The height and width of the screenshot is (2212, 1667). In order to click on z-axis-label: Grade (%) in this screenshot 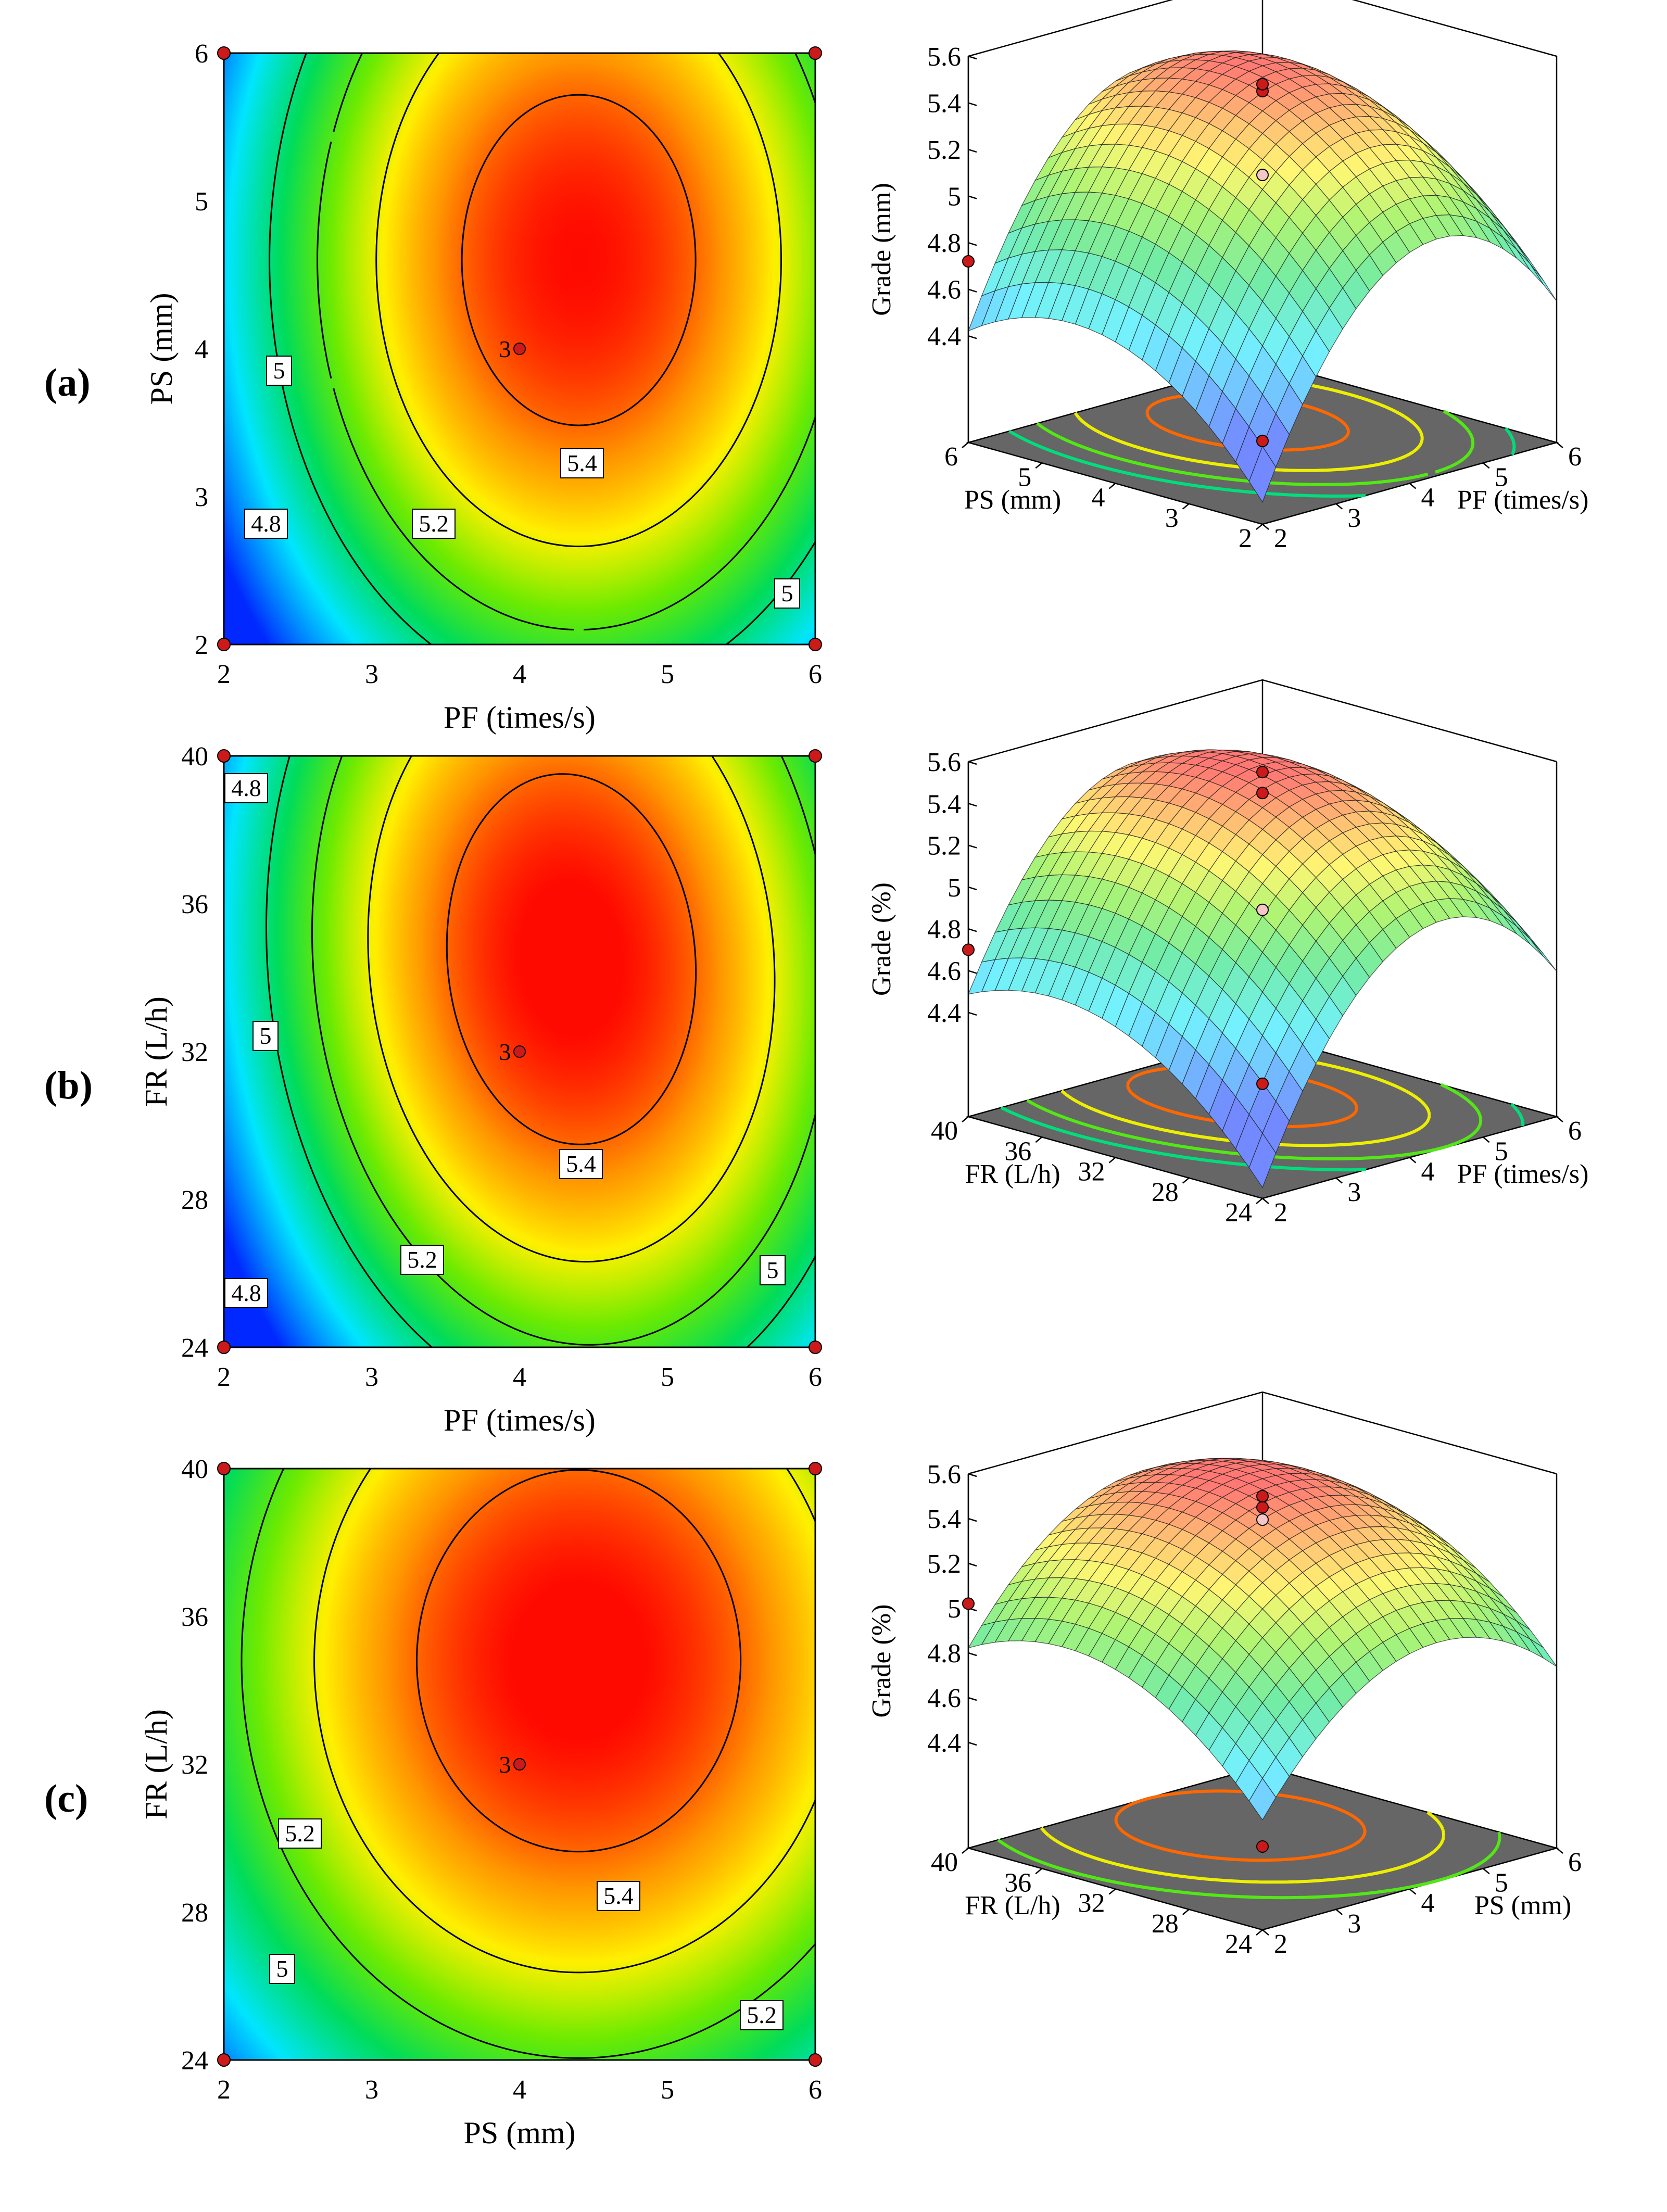, I will do `click(882, 939)`.